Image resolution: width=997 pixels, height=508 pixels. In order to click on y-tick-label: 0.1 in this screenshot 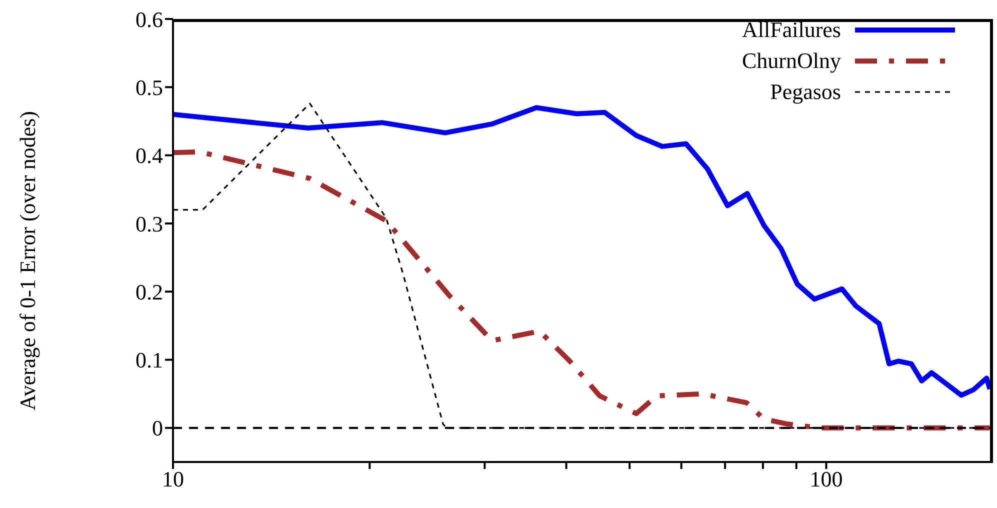, I will do `click(149, 360)`.